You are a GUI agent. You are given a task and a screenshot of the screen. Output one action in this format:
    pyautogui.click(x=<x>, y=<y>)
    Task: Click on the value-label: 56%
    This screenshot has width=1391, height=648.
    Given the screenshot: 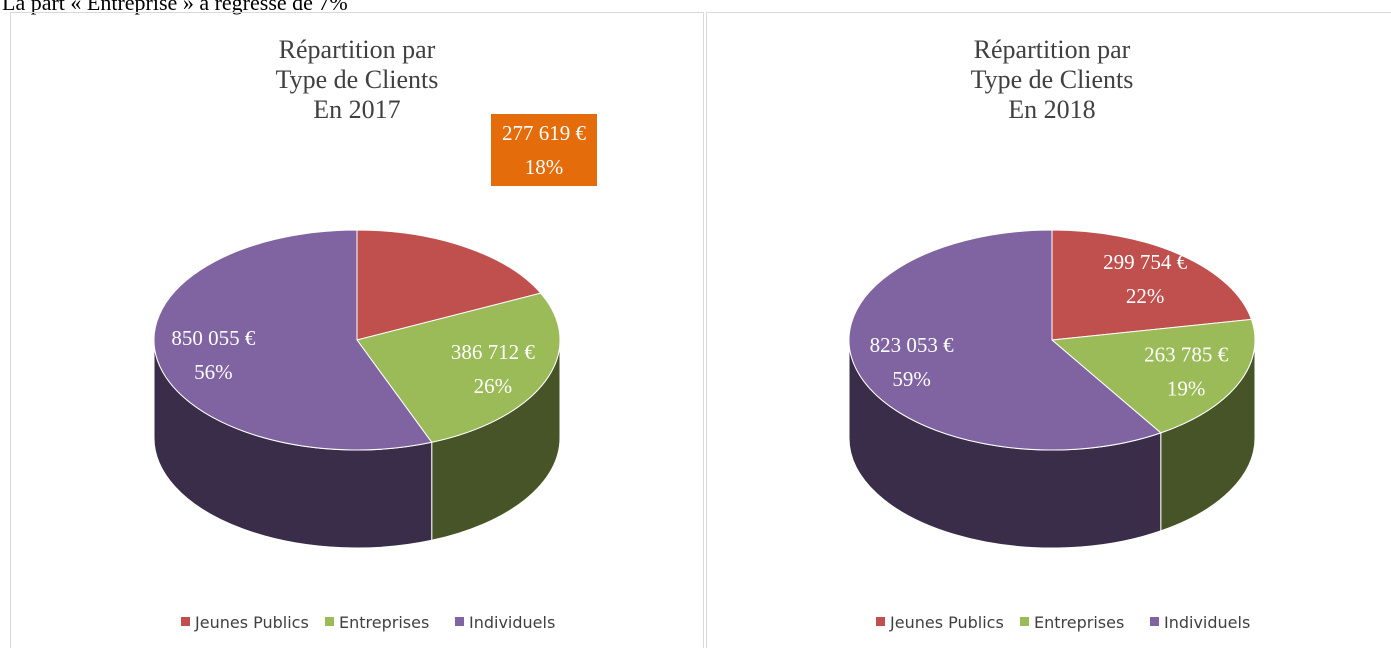 What is the action you would take?
    pyautogui.click(x=213, y=372)
    